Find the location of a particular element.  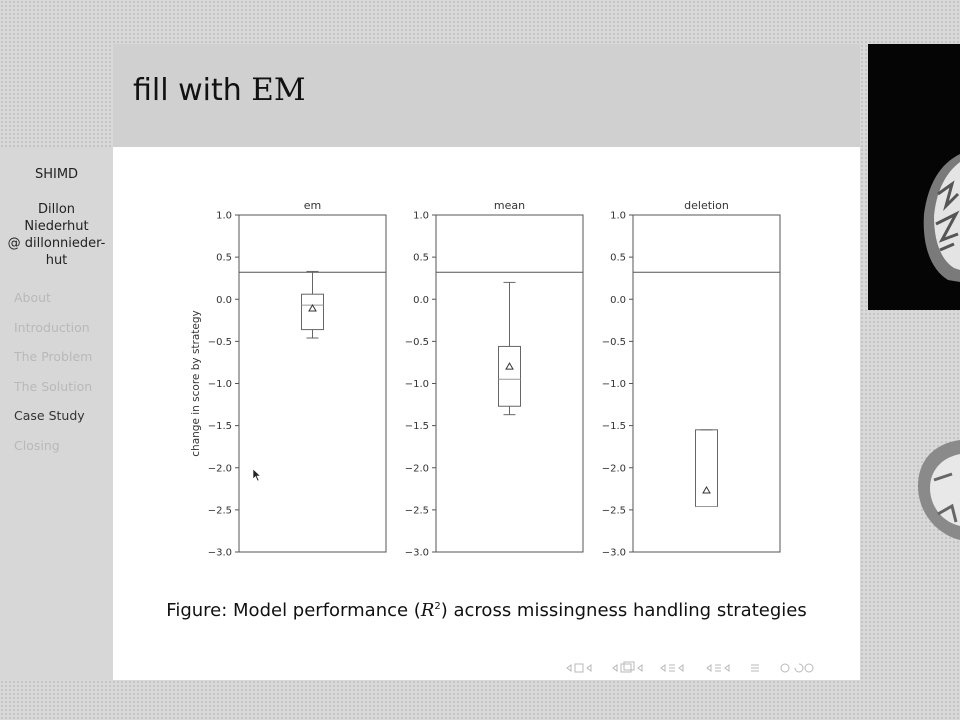

beamer-navigation-icons is located at coordinates (708, 668).